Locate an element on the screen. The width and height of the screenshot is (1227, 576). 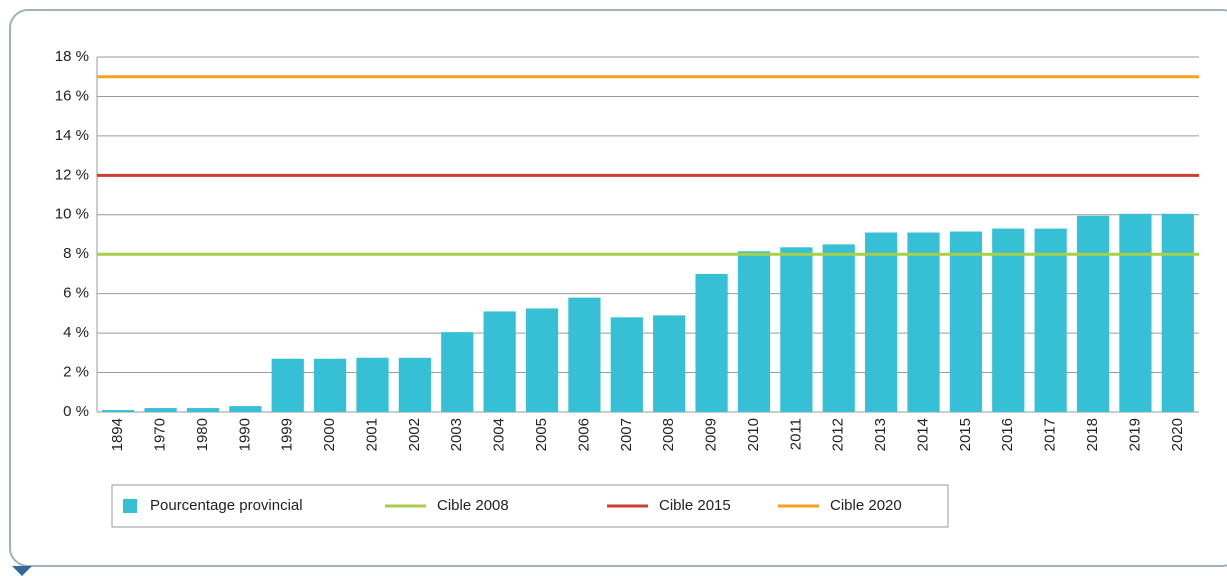
x-tick-label: 2016 is located at coordinates (1007, 434).